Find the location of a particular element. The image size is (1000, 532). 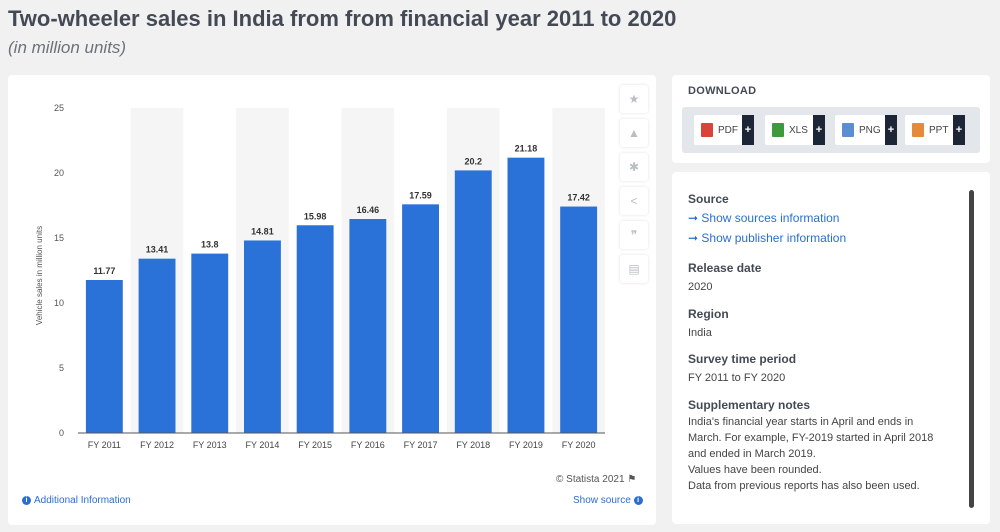

gear-icon: ✱ is located at coordinates (634, 167).